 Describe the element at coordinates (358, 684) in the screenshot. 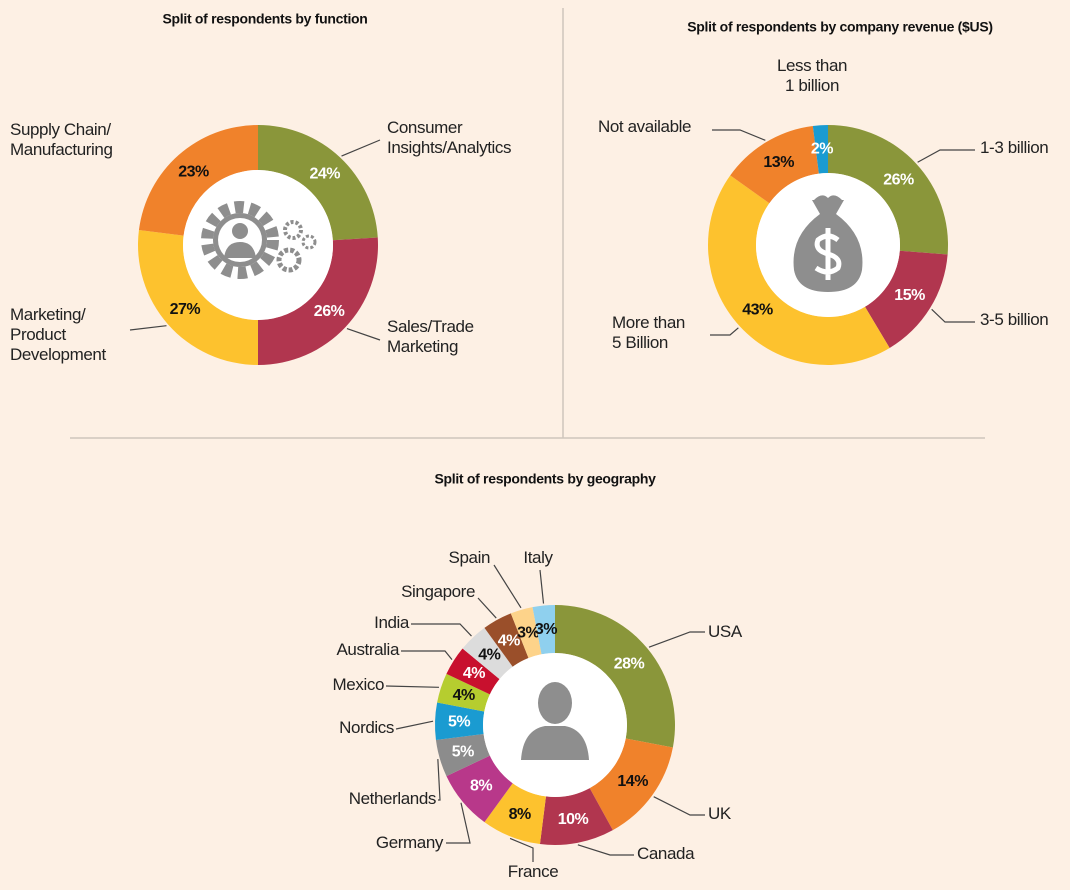

I see `category-label: Mexico` at that location.